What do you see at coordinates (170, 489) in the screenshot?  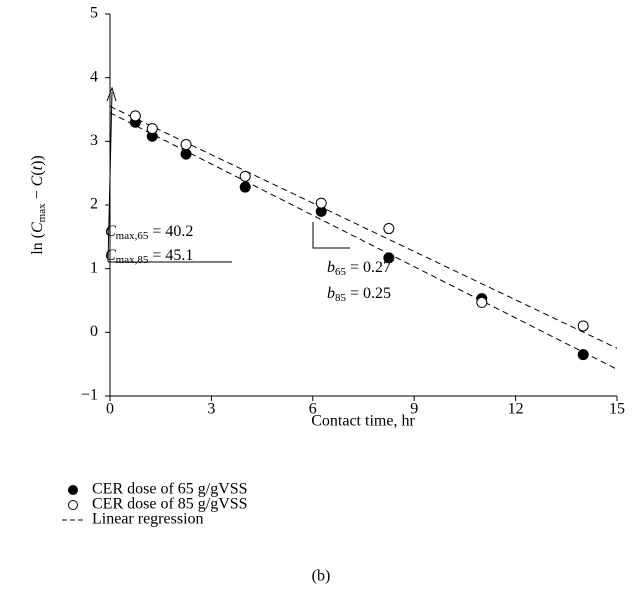 I see `legend-label: CER dose of 65 g/gVSS` at bounding box center [170, 489].